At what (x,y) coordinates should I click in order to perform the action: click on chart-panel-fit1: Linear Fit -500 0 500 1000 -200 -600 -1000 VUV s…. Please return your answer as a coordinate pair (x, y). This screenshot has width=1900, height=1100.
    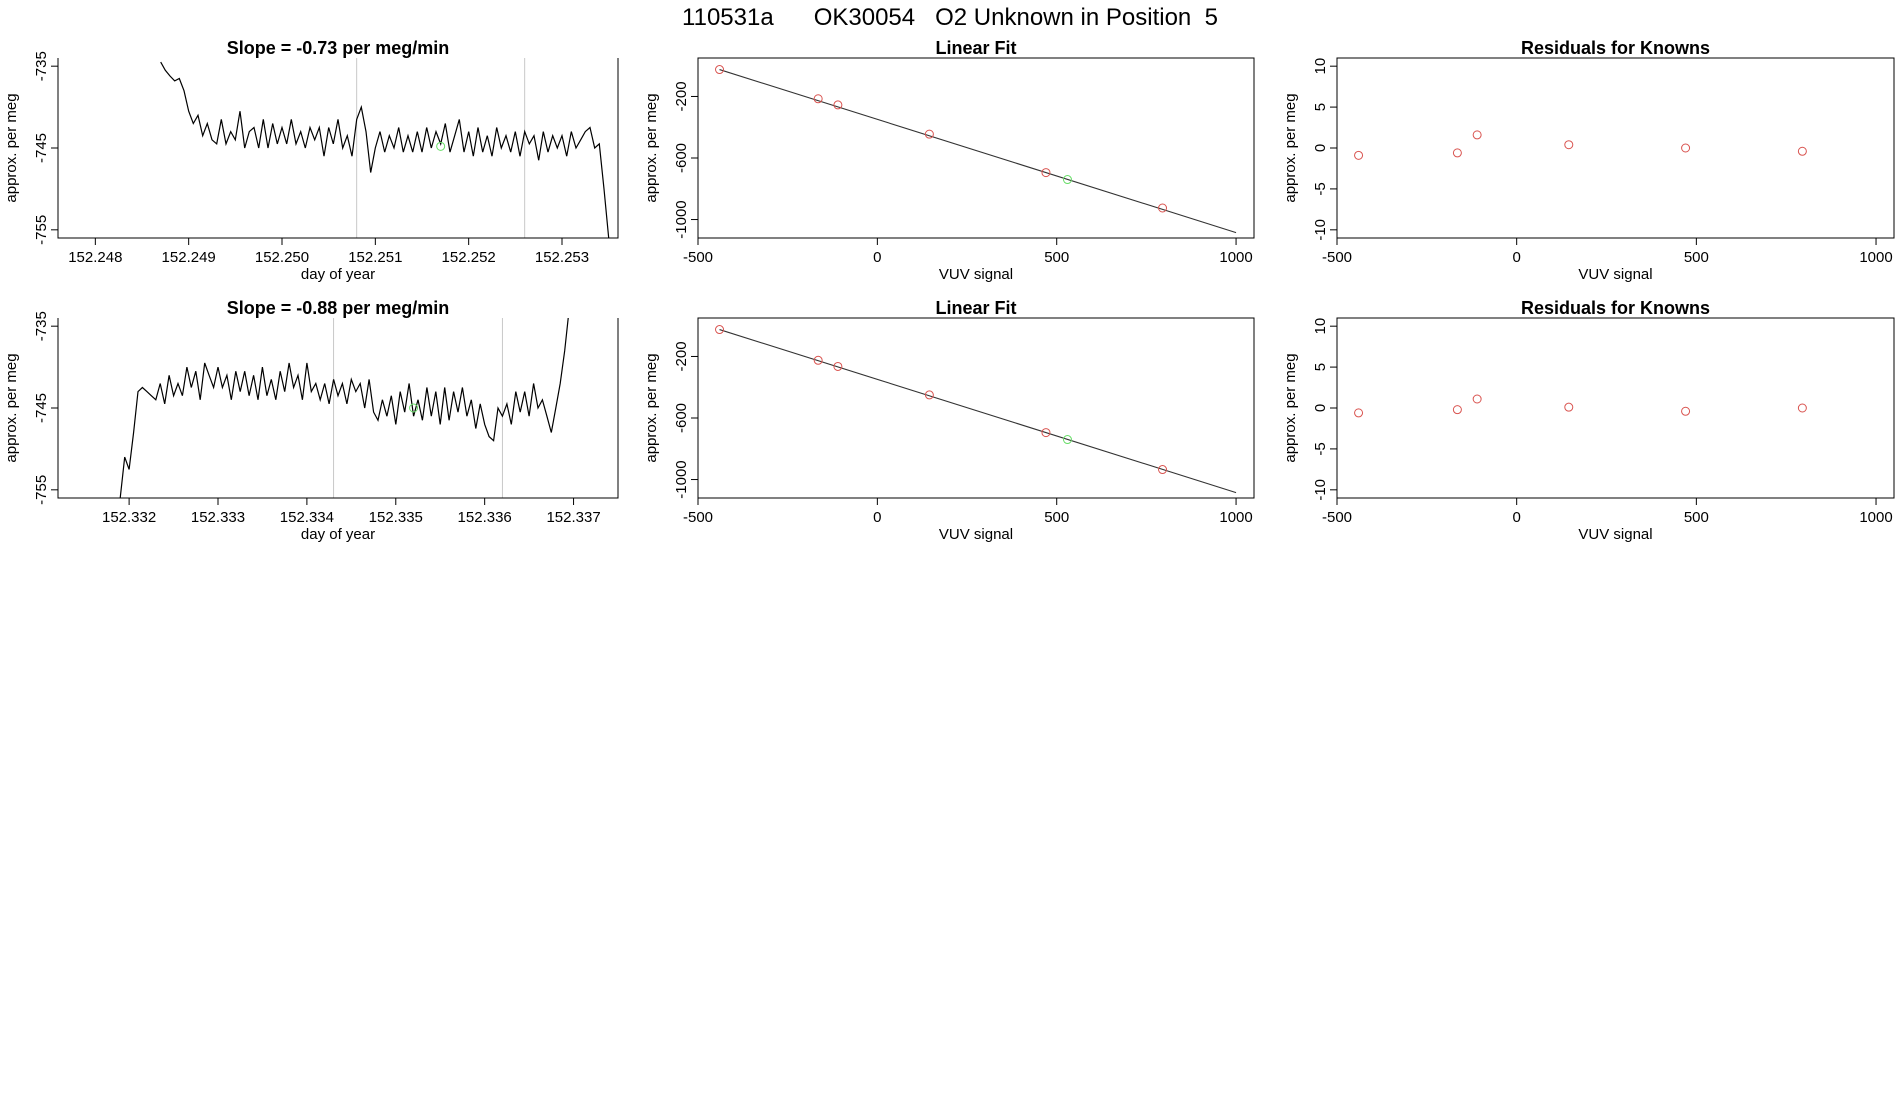
    Looking at the image, I should click on (949, 160).